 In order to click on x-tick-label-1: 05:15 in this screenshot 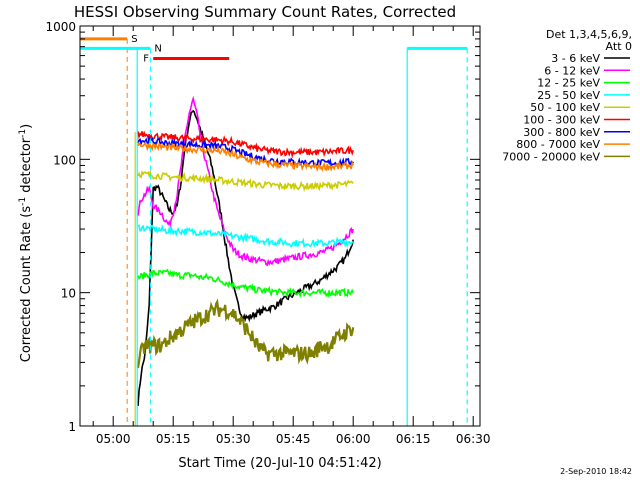, I will do `click(173, 439)`.